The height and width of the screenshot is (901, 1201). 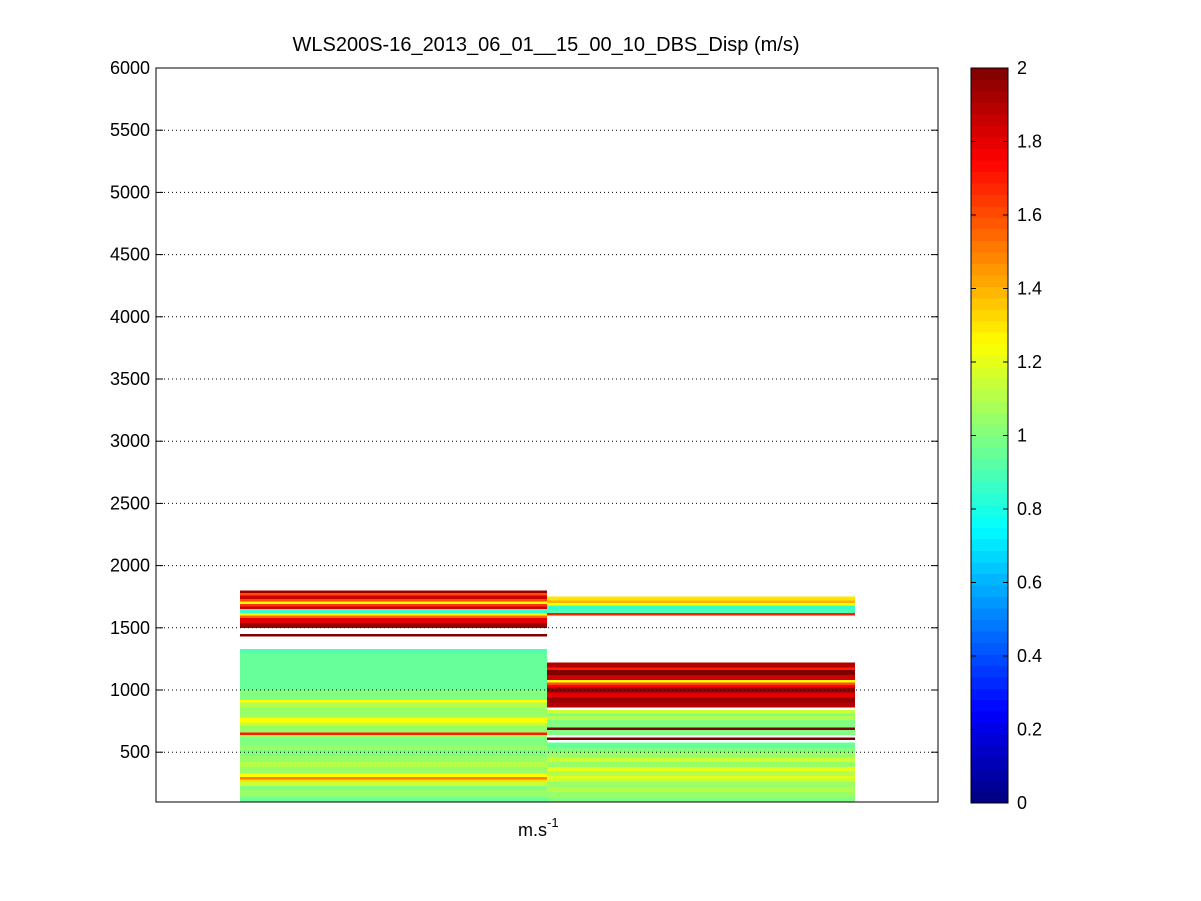 I want to click on colorbar-tick-label: 1.6, so click(x=1029, y=215).